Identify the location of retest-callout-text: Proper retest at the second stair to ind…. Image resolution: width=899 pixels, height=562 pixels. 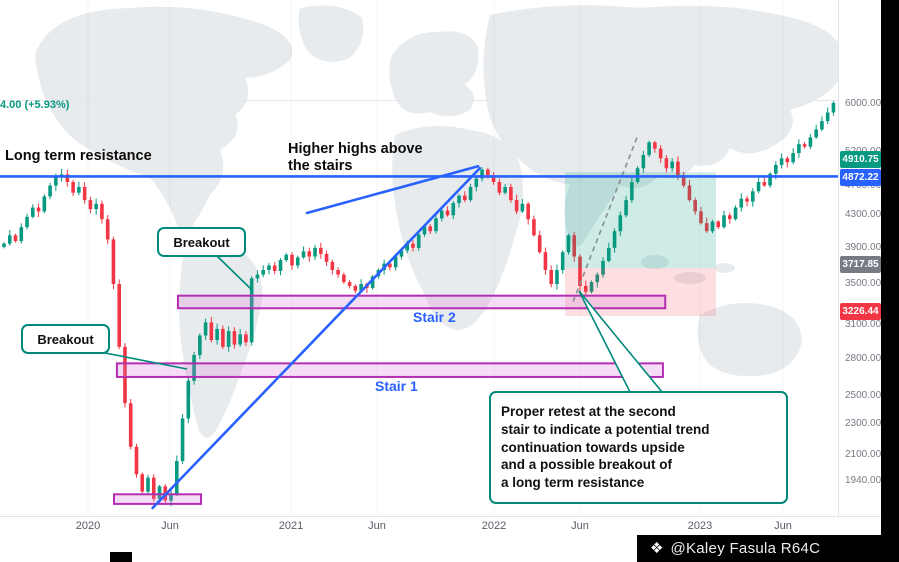
(605, 447).